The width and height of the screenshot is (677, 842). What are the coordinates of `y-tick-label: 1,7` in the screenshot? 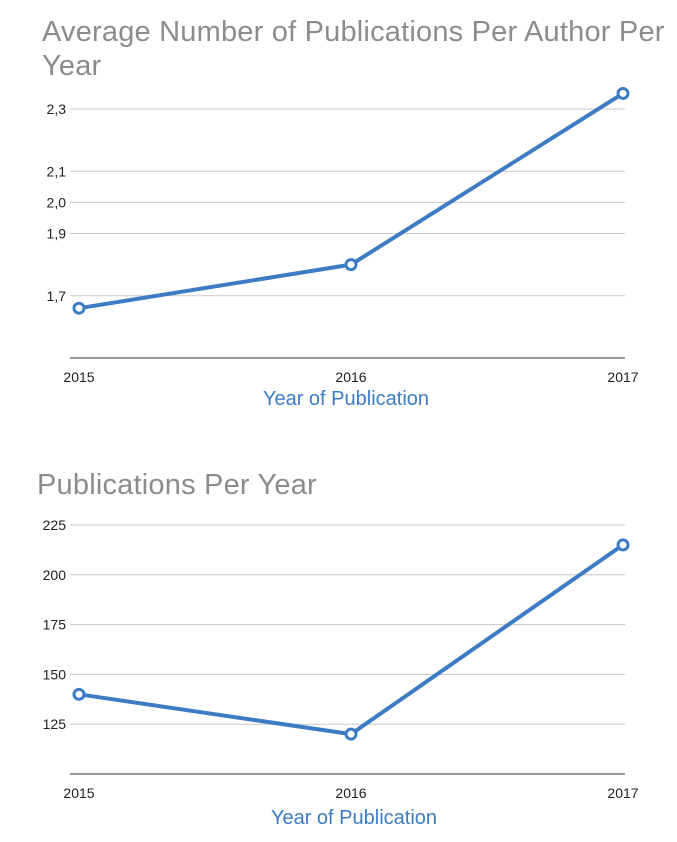 It's located at (57, 296).